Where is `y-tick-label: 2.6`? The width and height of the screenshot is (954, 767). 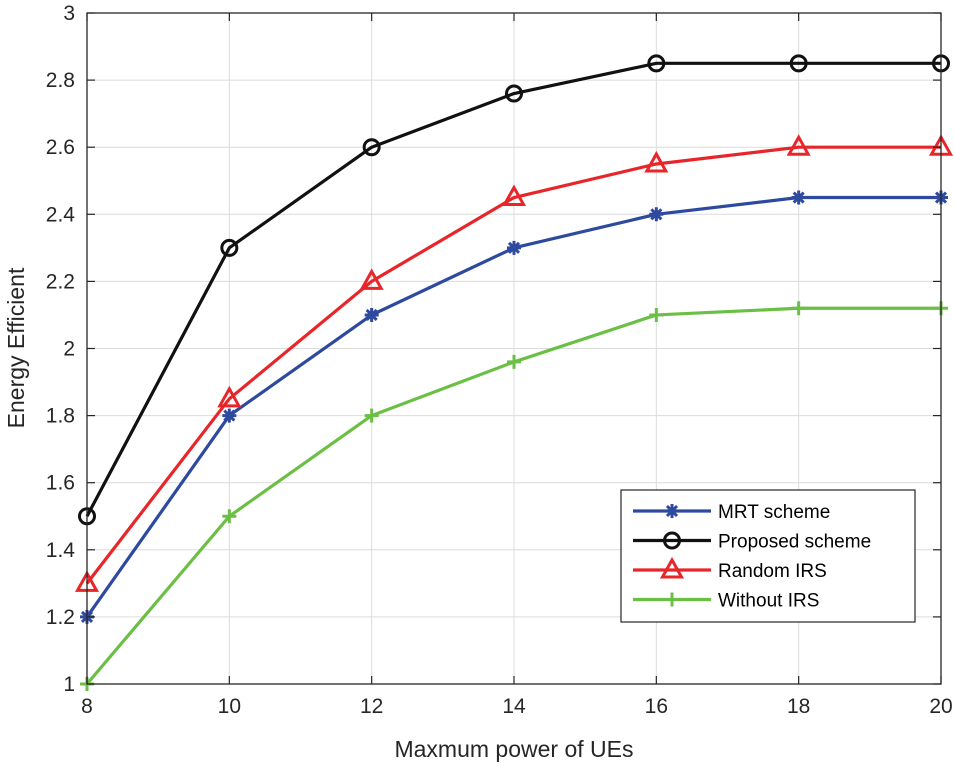 y-tick-label: 2.6 is located at coordinates (60, 147).